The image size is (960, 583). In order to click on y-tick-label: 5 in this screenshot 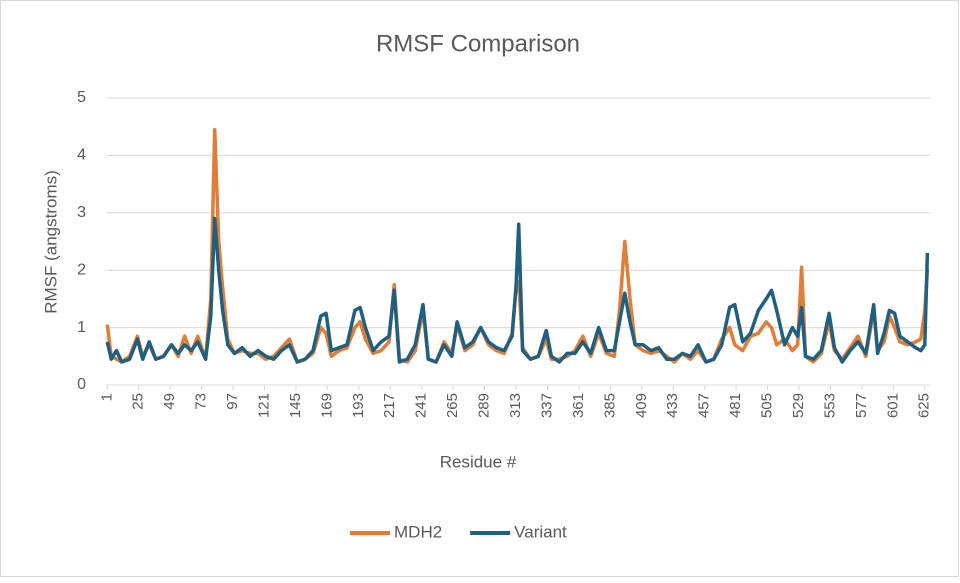, I will do `click(81, 97)`.